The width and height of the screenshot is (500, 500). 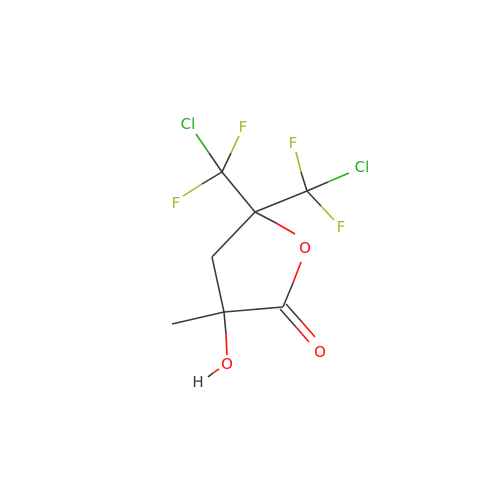 I want to click on bond-c5-c-left, so click(x=238, y=192).